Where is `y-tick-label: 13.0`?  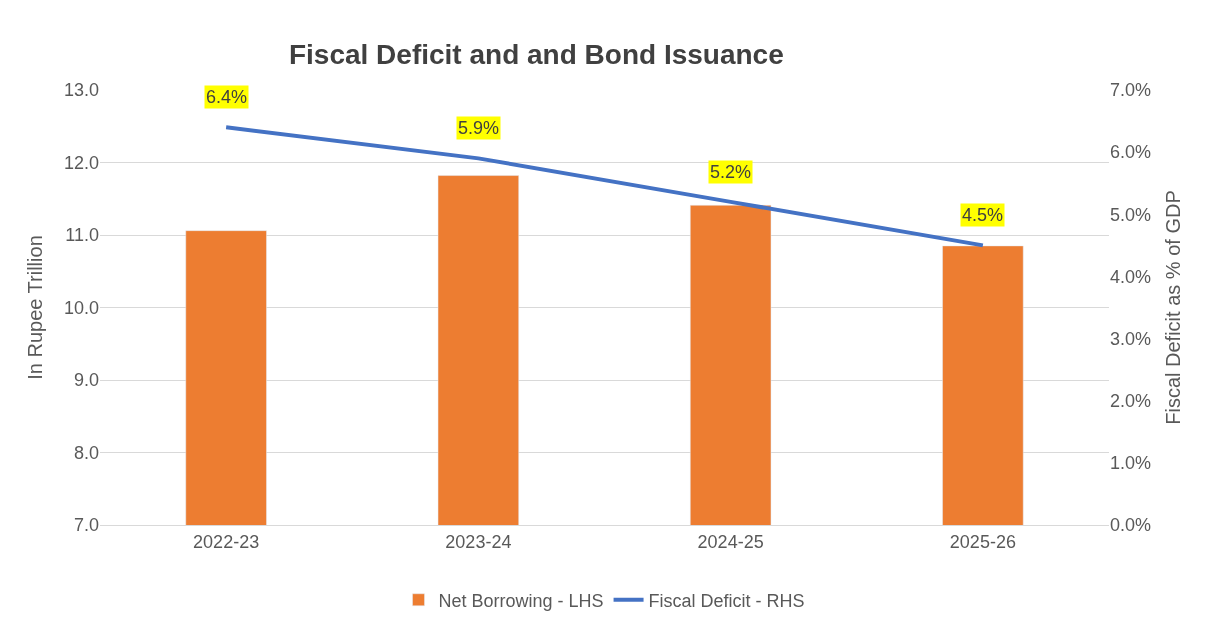
y-tick-label: 13.0 is located at coordinates (81, 90).